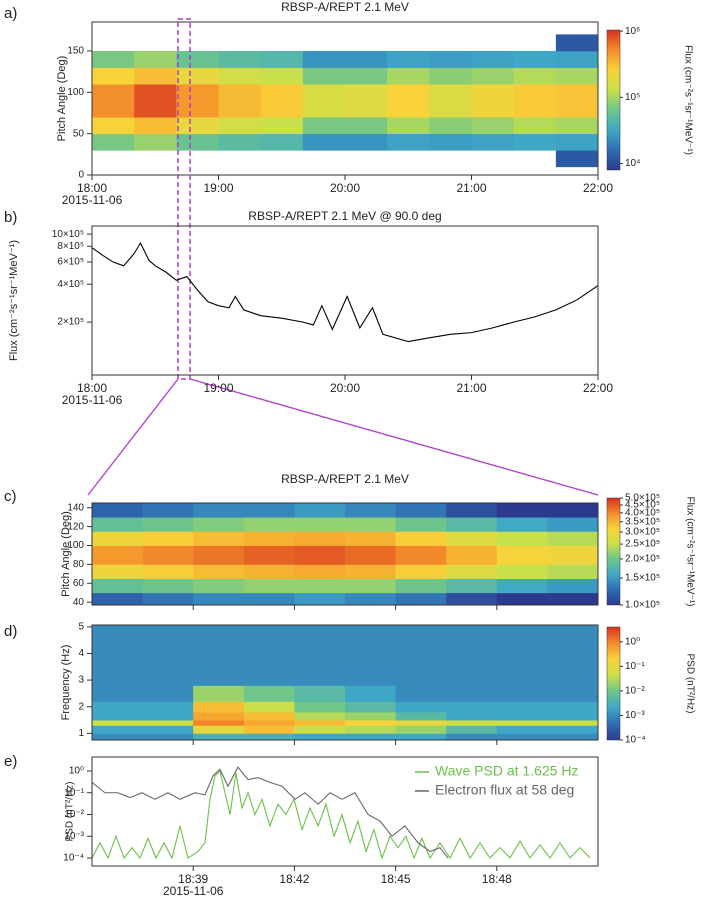  Describe the element at coordinates (133, 437) in the screenshot. I see `zoom-connector` at that location.